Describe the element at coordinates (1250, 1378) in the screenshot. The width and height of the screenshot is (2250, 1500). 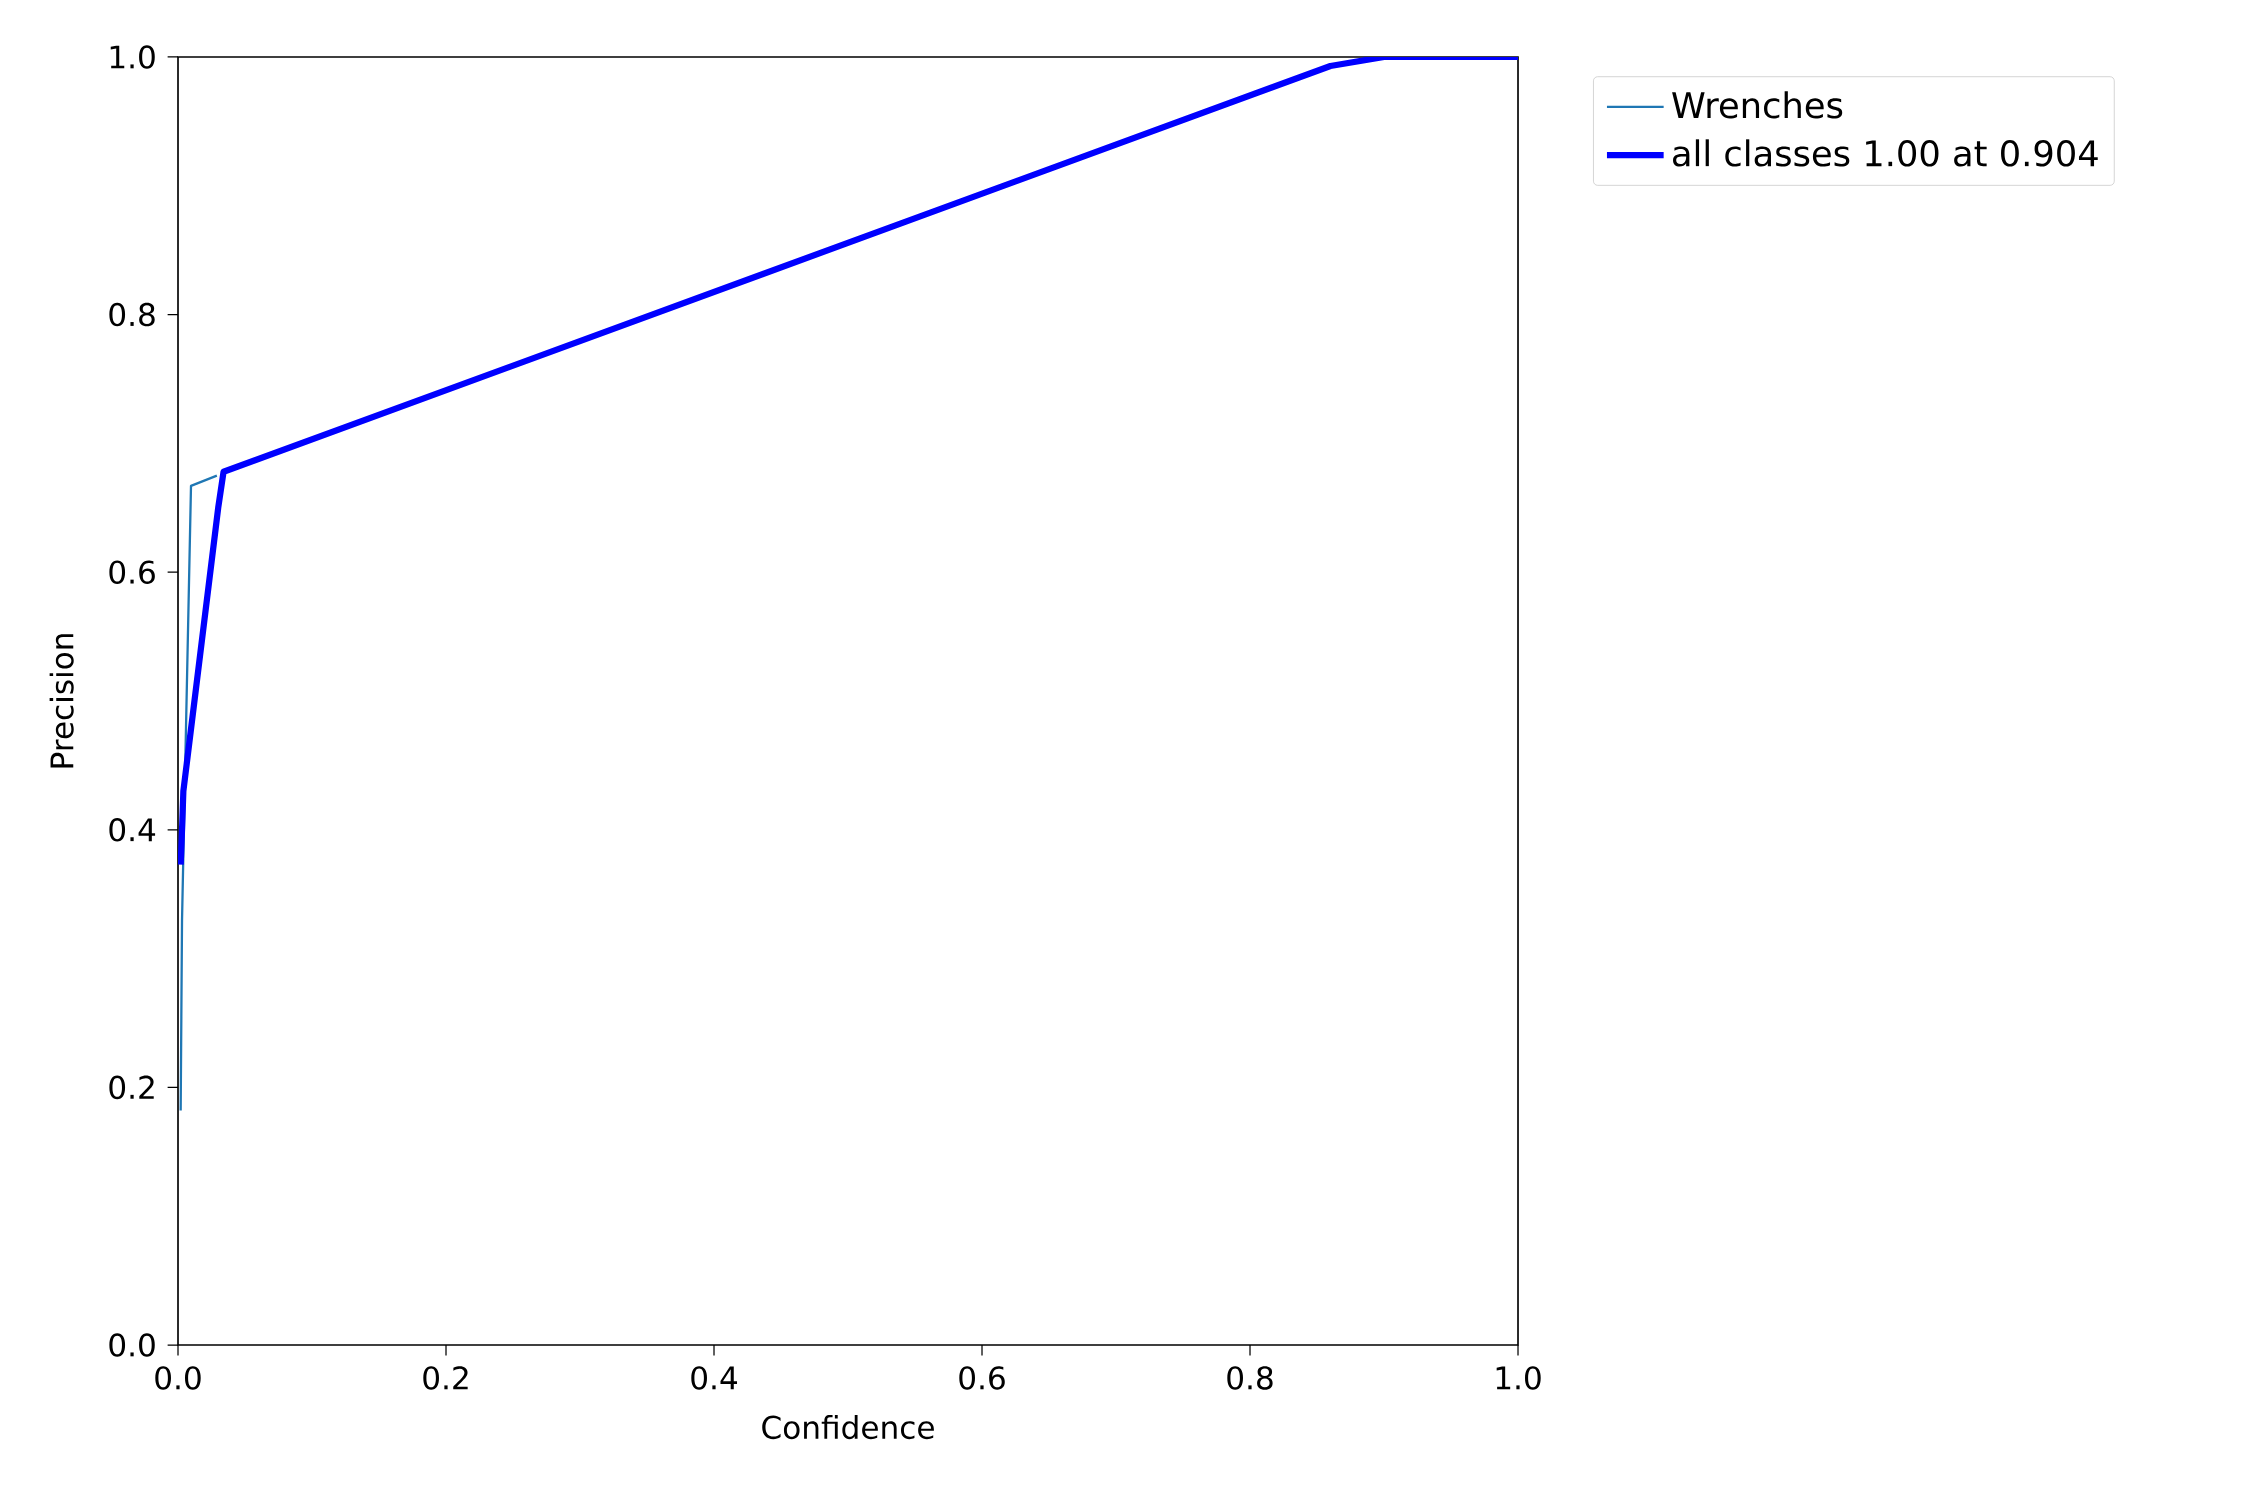
I see `x-tick-label: 0.8` at that location.